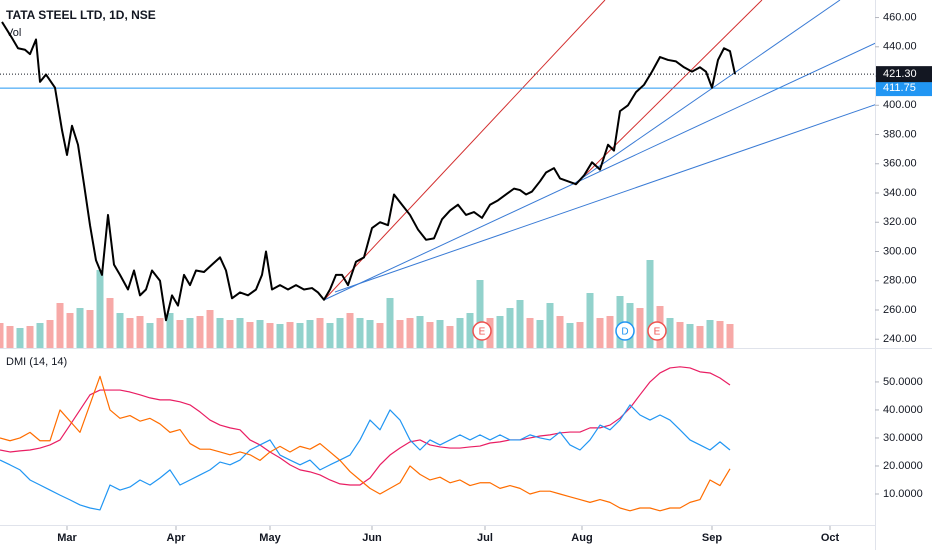  I want to click on y-tick-label: 400.00, so click(900, 105).